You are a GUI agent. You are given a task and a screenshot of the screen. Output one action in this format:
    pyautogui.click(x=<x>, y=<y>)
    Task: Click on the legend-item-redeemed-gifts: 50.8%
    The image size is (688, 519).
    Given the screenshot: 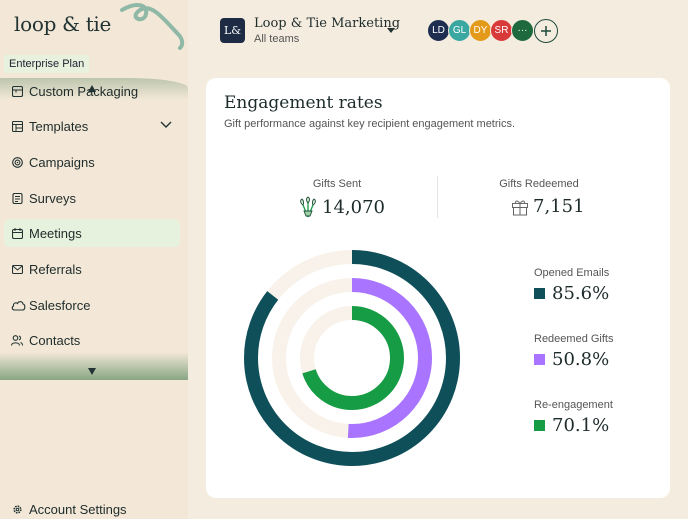 What is the action you would take?
    pyautogui.click(x=571, y=359)
    